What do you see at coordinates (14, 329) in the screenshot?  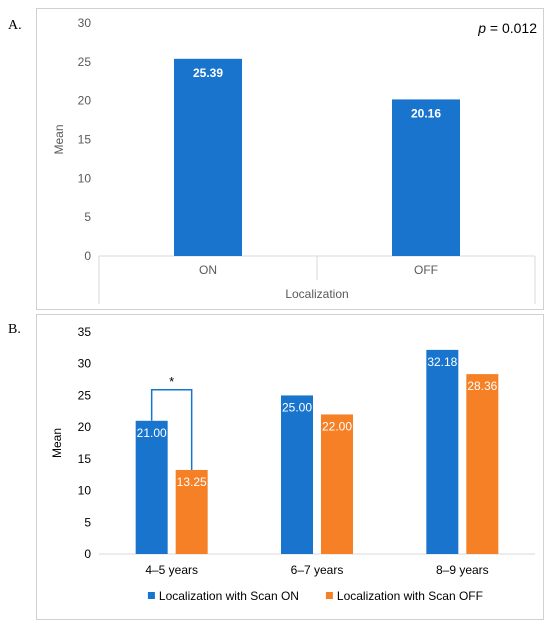 I see `panel-b-letter: B.` at bounding box center [14, 329].